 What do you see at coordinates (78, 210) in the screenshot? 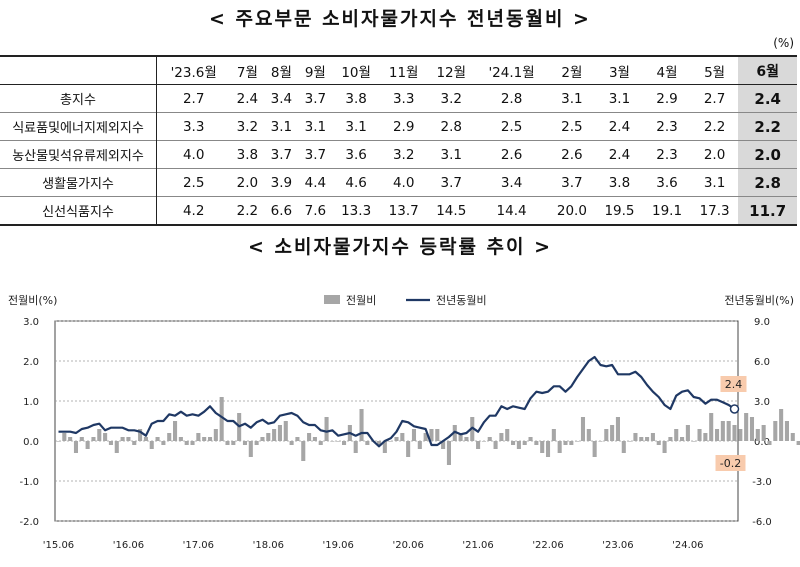
I see `row-label: 신선식품지수` at bounding box center [78, 210].